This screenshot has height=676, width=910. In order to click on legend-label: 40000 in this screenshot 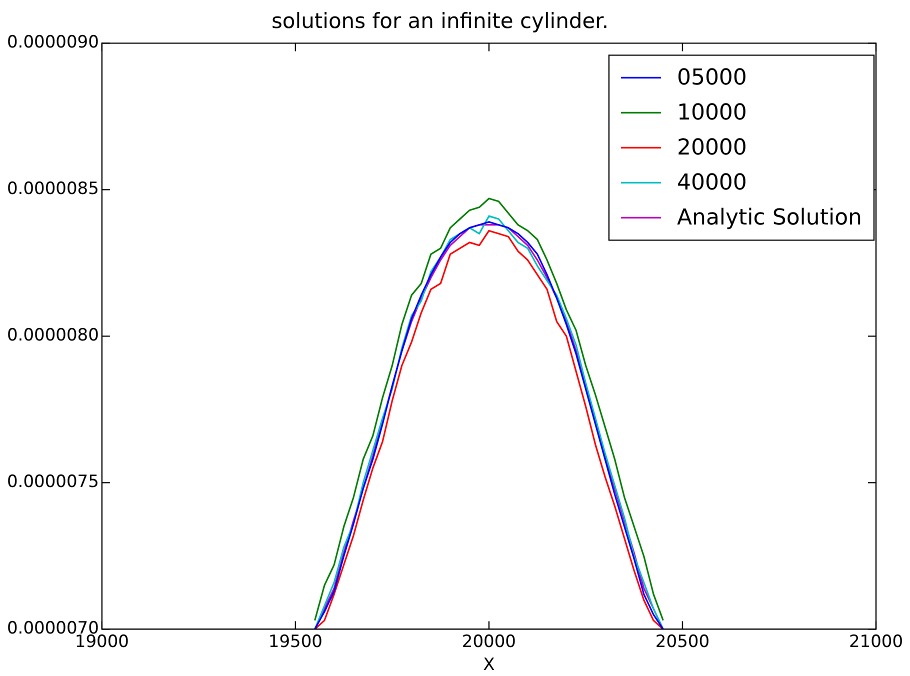, I will do `click(711, 183)`.